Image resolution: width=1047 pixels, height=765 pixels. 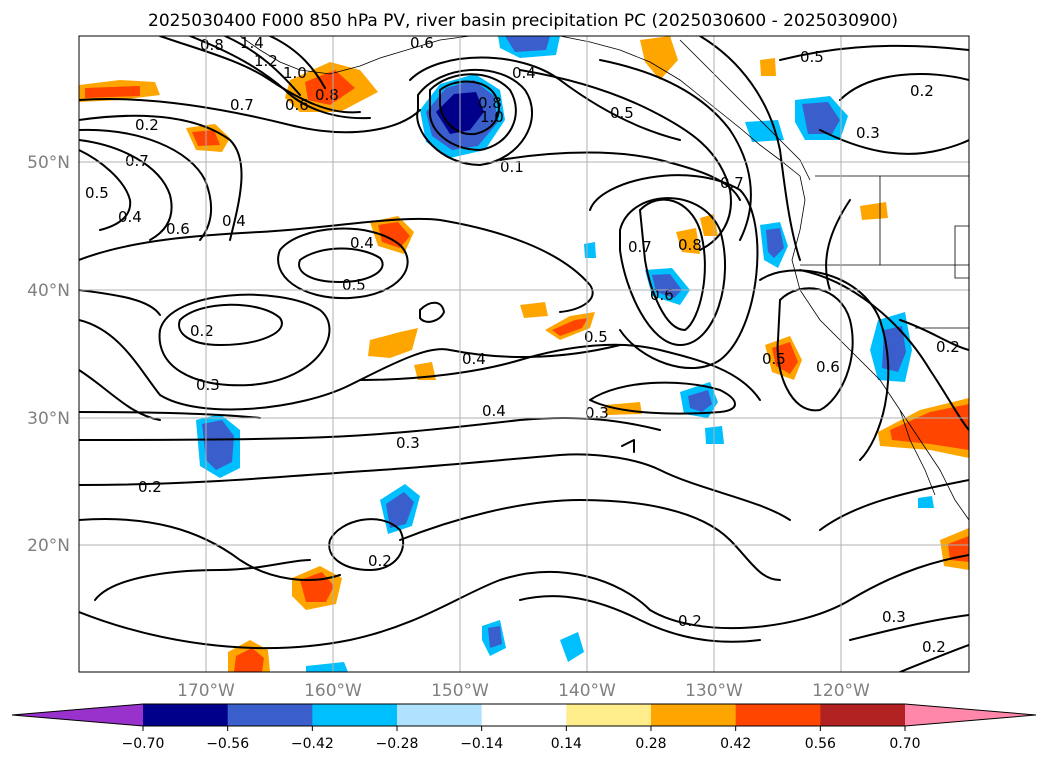 What do you see at coordinates (917, 452) in the screenshot?
I see `baja-coast` at bounding box center [917, 452].